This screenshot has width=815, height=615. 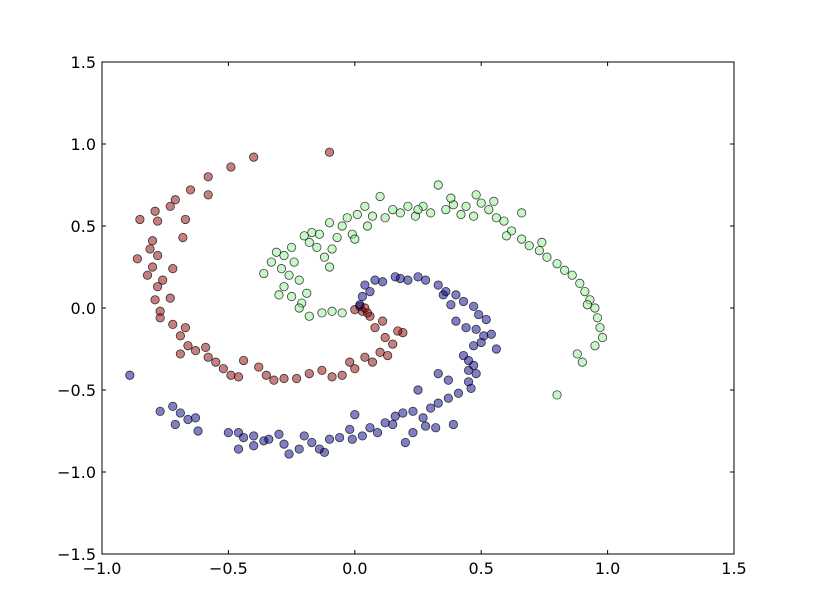 I want to click on x-tick-label: 0.0, so click(x=354, y=568).